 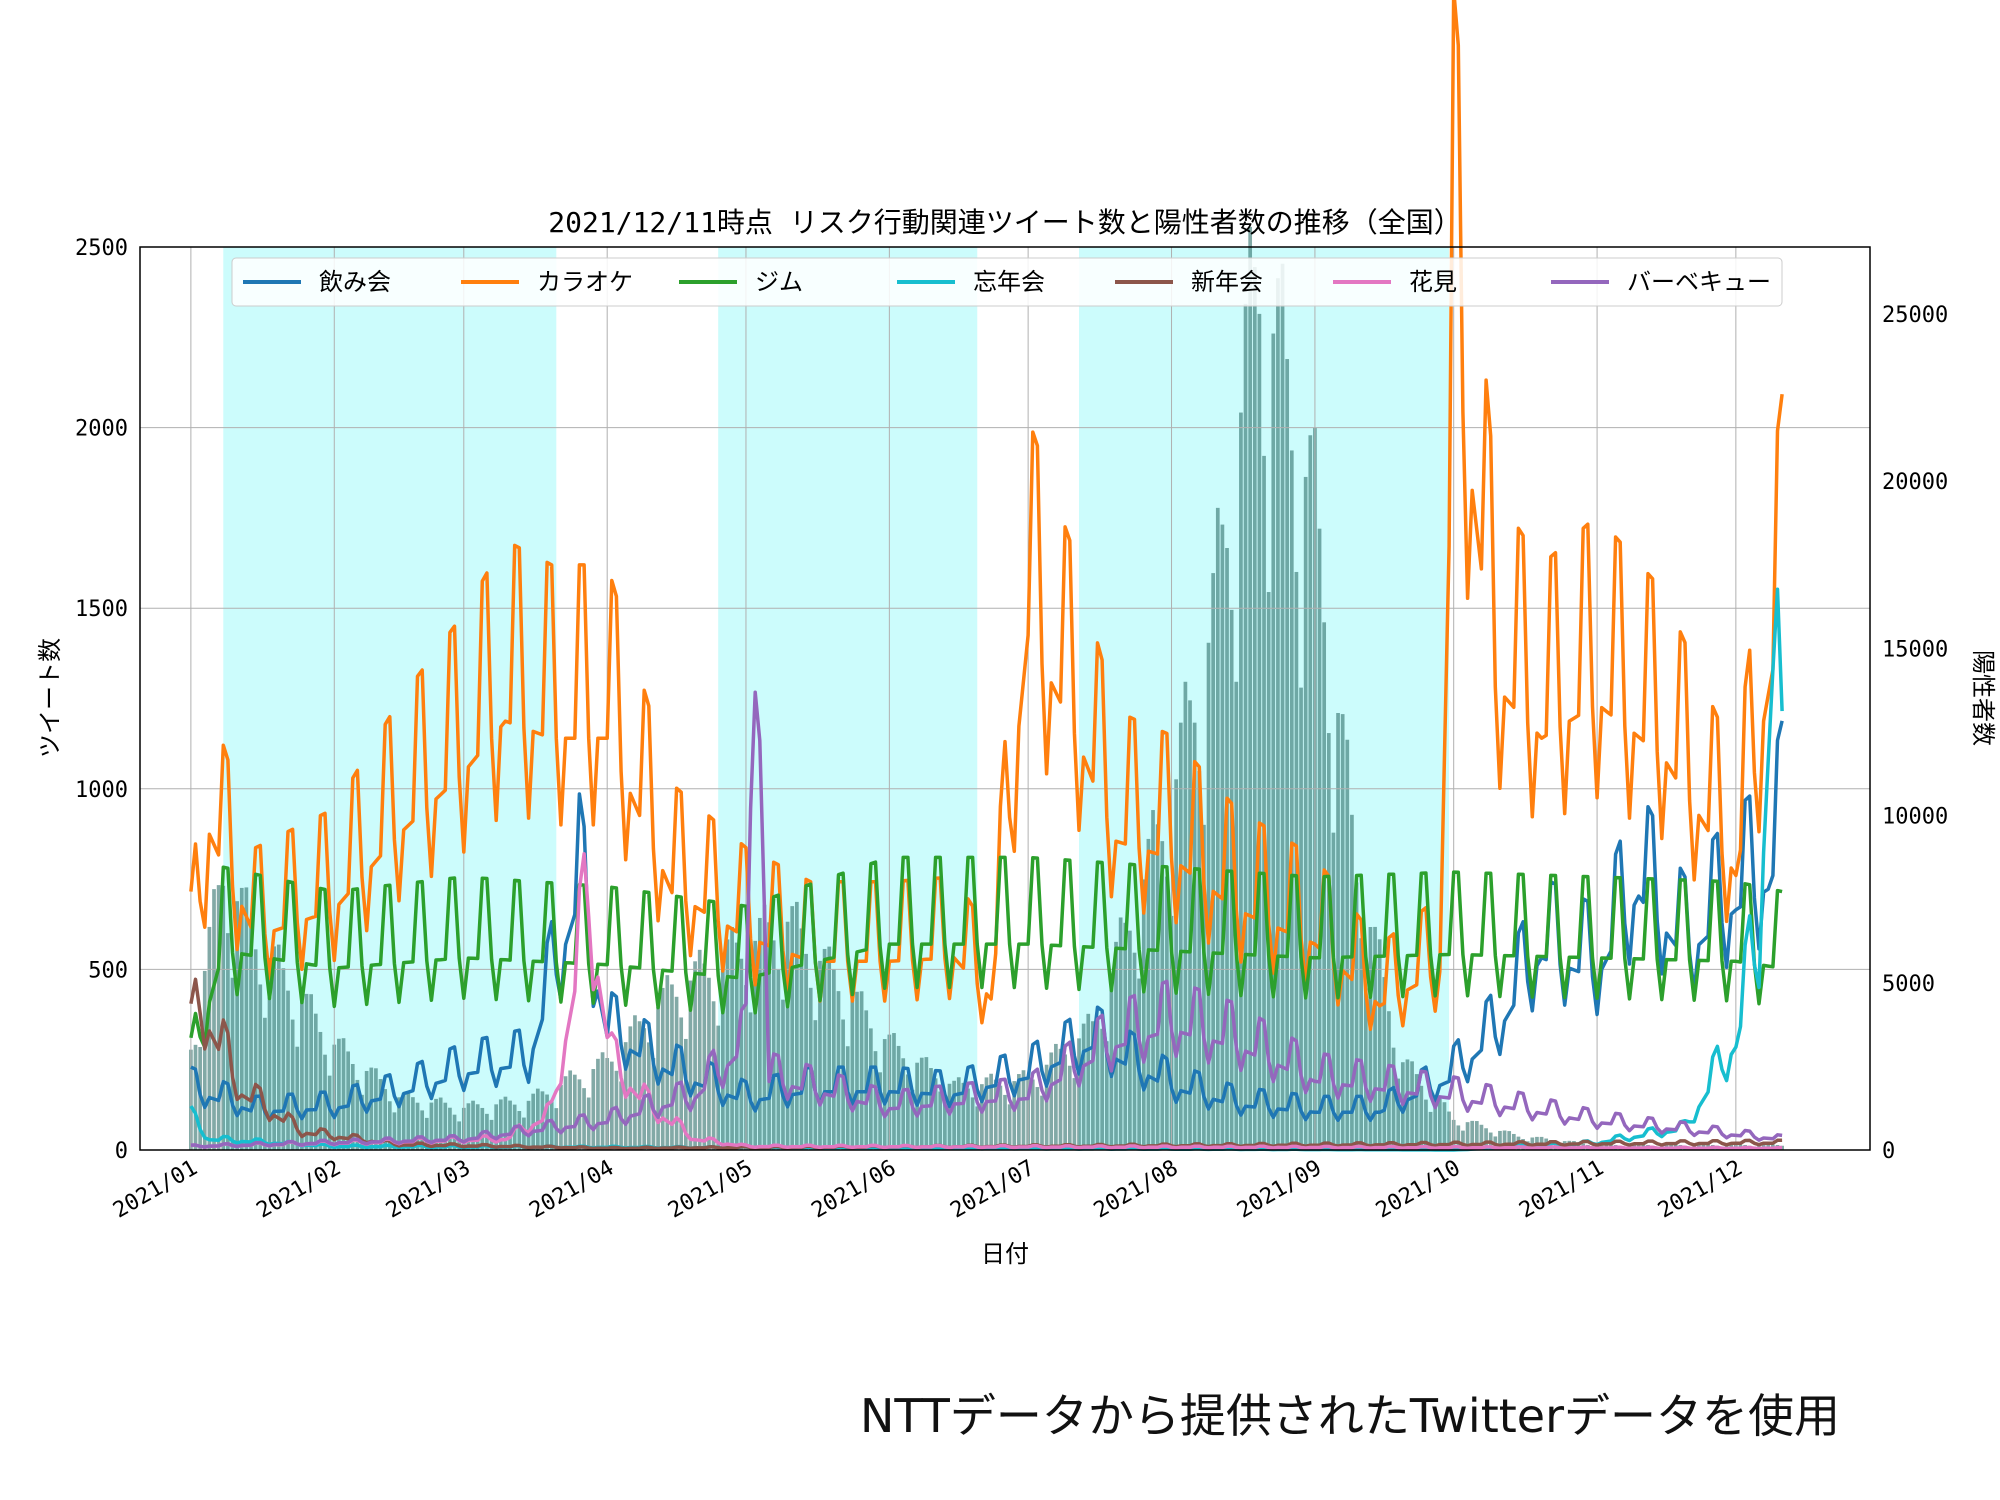 What do you see at coordinates (428, 1190) in the screenshot?
I see `x-tick-label: 2021/03` at bounding box center [428, 1190].